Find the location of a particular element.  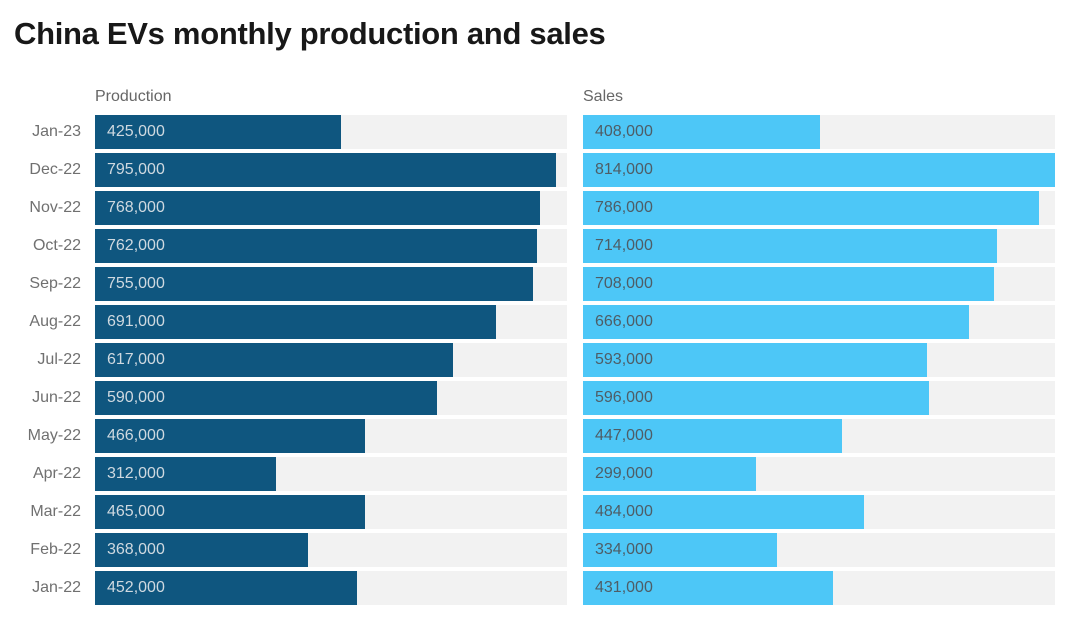

month-label: Feb-22 is located at coordinates (55, 549).